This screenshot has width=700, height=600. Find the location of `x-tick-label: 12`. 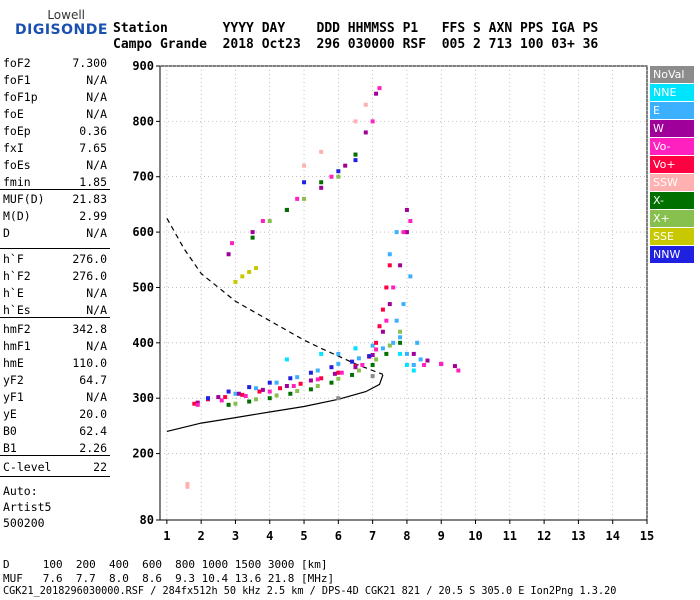

x-tick-label: 12 is located at coordinates (544, 536).